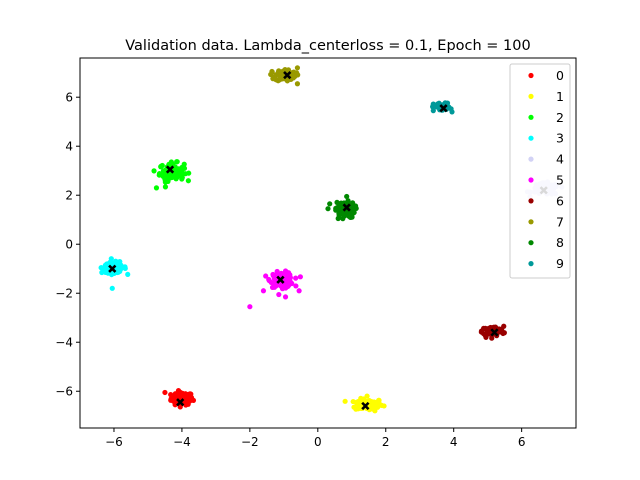  Describe the element at coordinates (546, 117) in the screenshot. I see `legend-entry-2: 2` at that location.